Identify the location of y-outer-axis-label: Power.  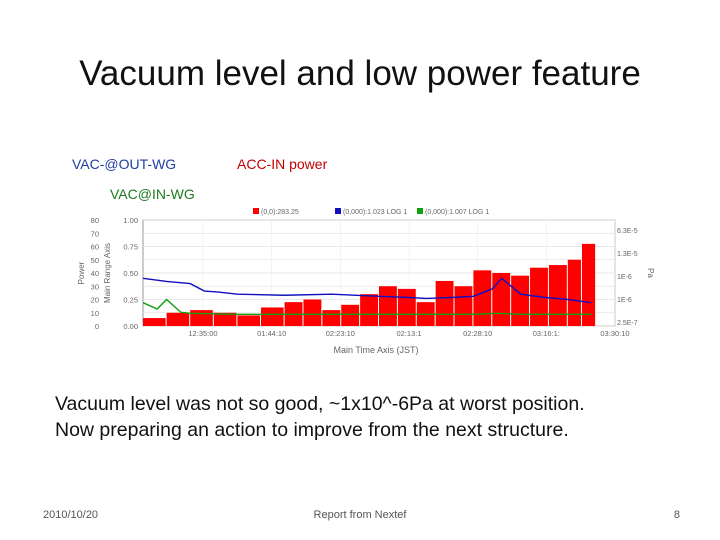
(82, 272).